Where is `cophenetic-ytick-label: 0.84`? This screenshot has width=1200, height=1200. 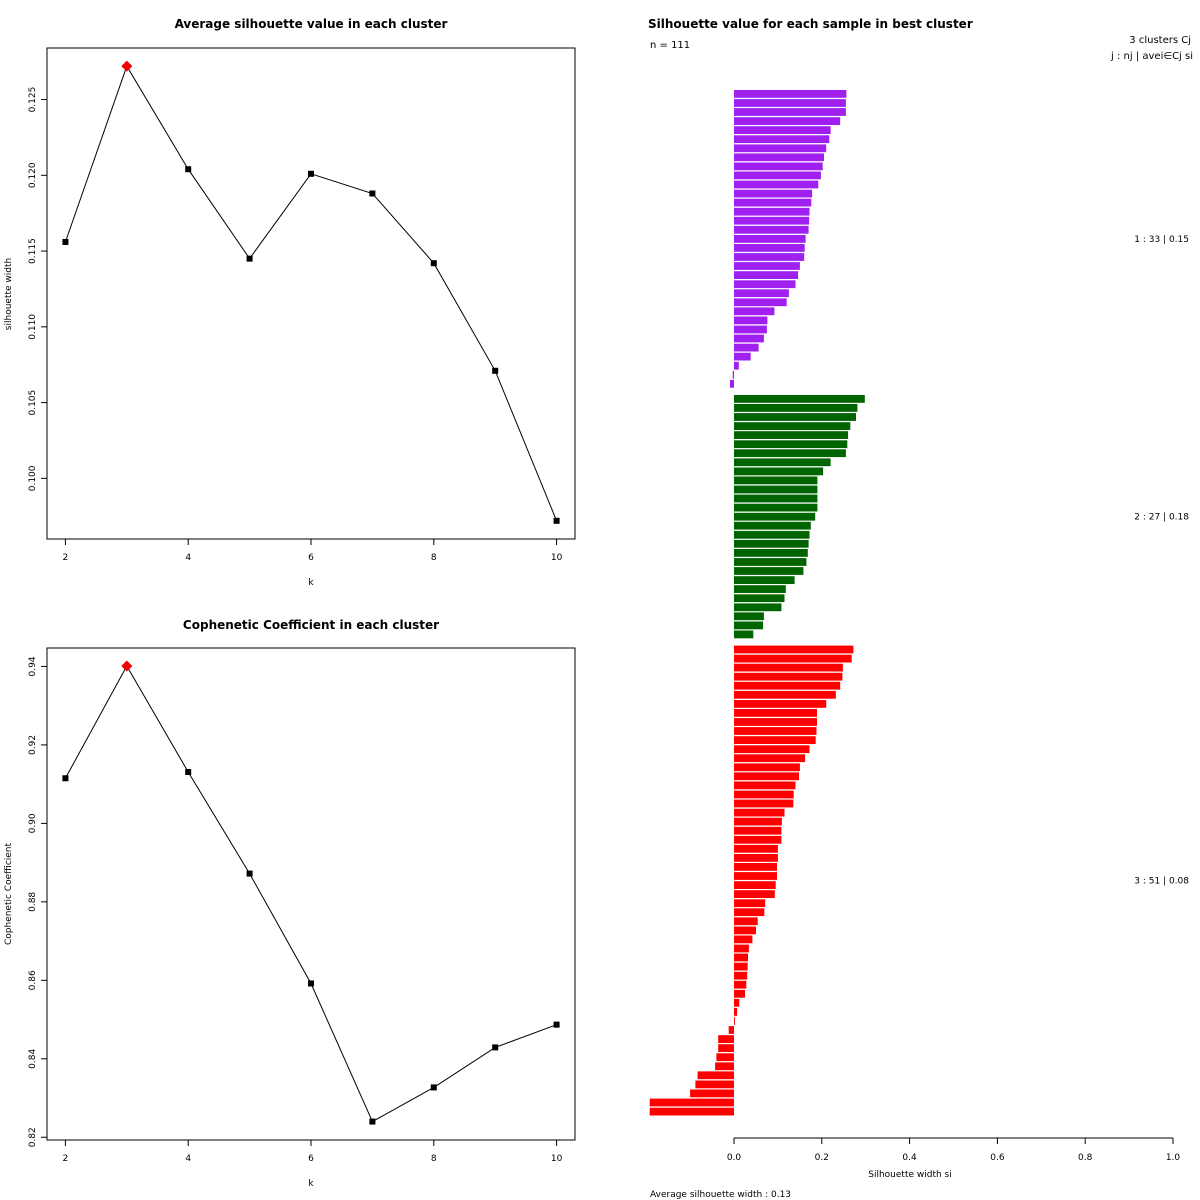
cophenetic-ytick-label: 0.84 is located at coordinates (33, 1058).